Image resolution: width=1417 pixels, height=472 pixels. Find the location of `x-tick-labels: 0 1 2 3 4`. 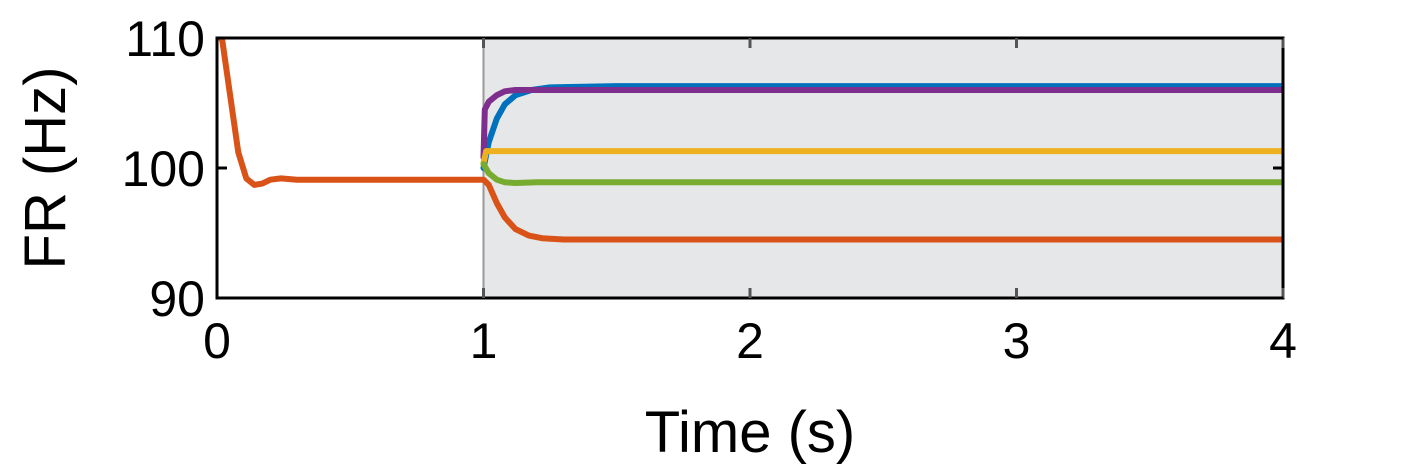

x-tick-labels: 0 1 2 3 4 is located at coordinates (750, 341).